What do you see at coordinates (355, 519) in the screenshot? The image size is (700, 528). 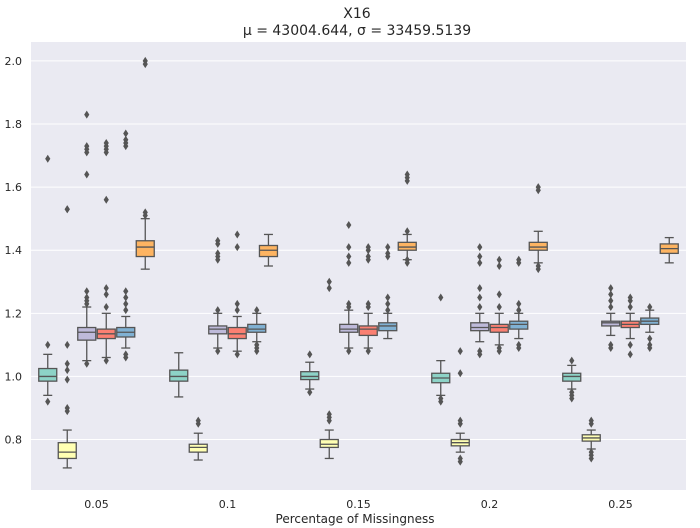 I see `x-axis-label: Percentage of Missingness` at bounding box center [355, 519].